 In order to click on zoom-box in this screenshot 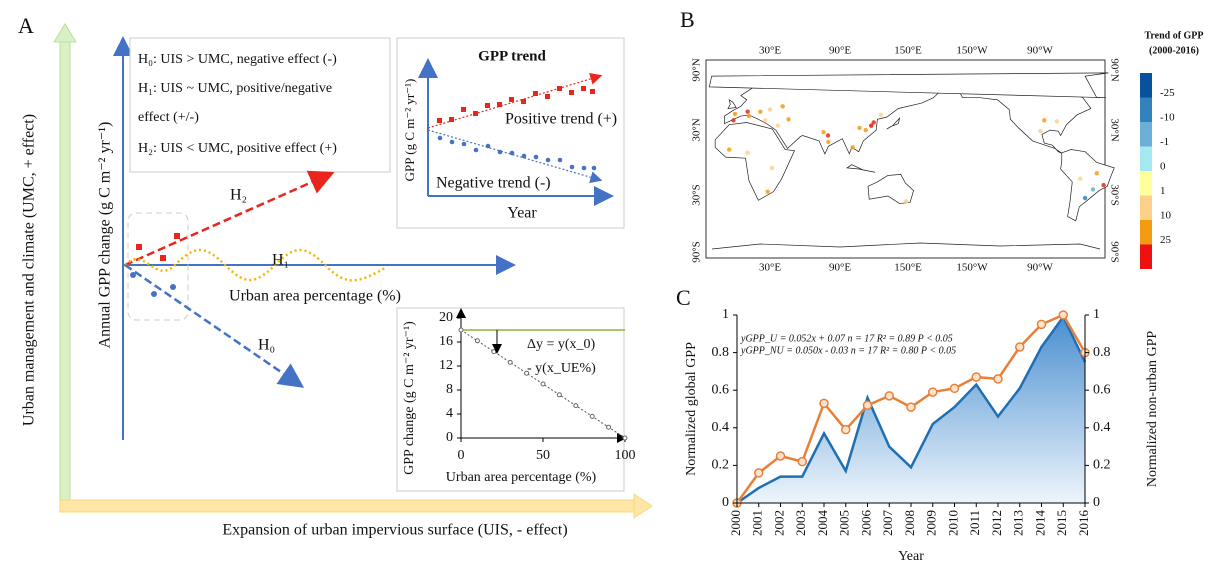, I will do `click(158, 266)`.